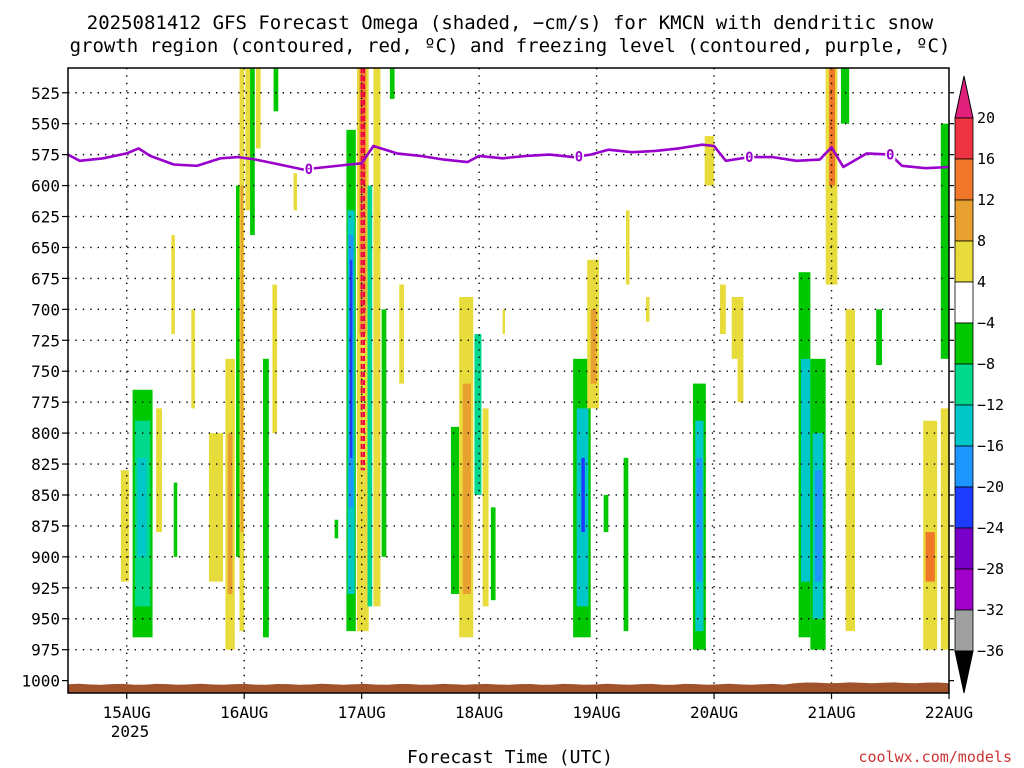 The image size is (1024, 768). What do you see at coordinates (990, 528) in the screenshot?
I see `colorbar-label: −24` at bounding box center [990, 528].